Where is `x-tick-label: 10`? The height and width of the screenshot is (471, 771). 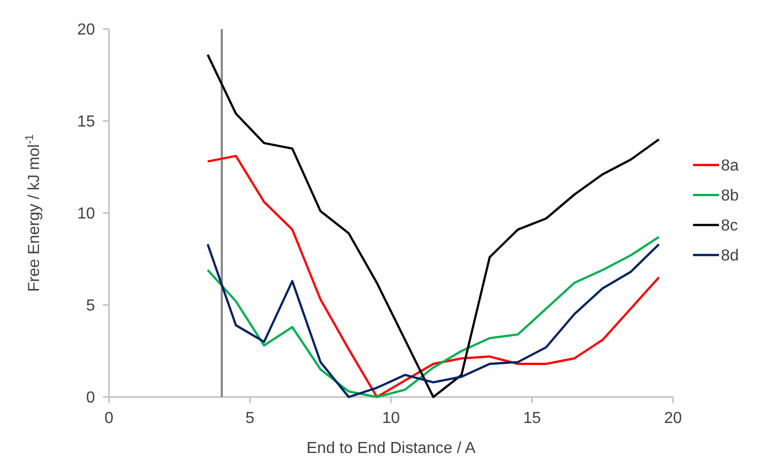
x-tick-label: 10 is located at coordinates (391, 418).